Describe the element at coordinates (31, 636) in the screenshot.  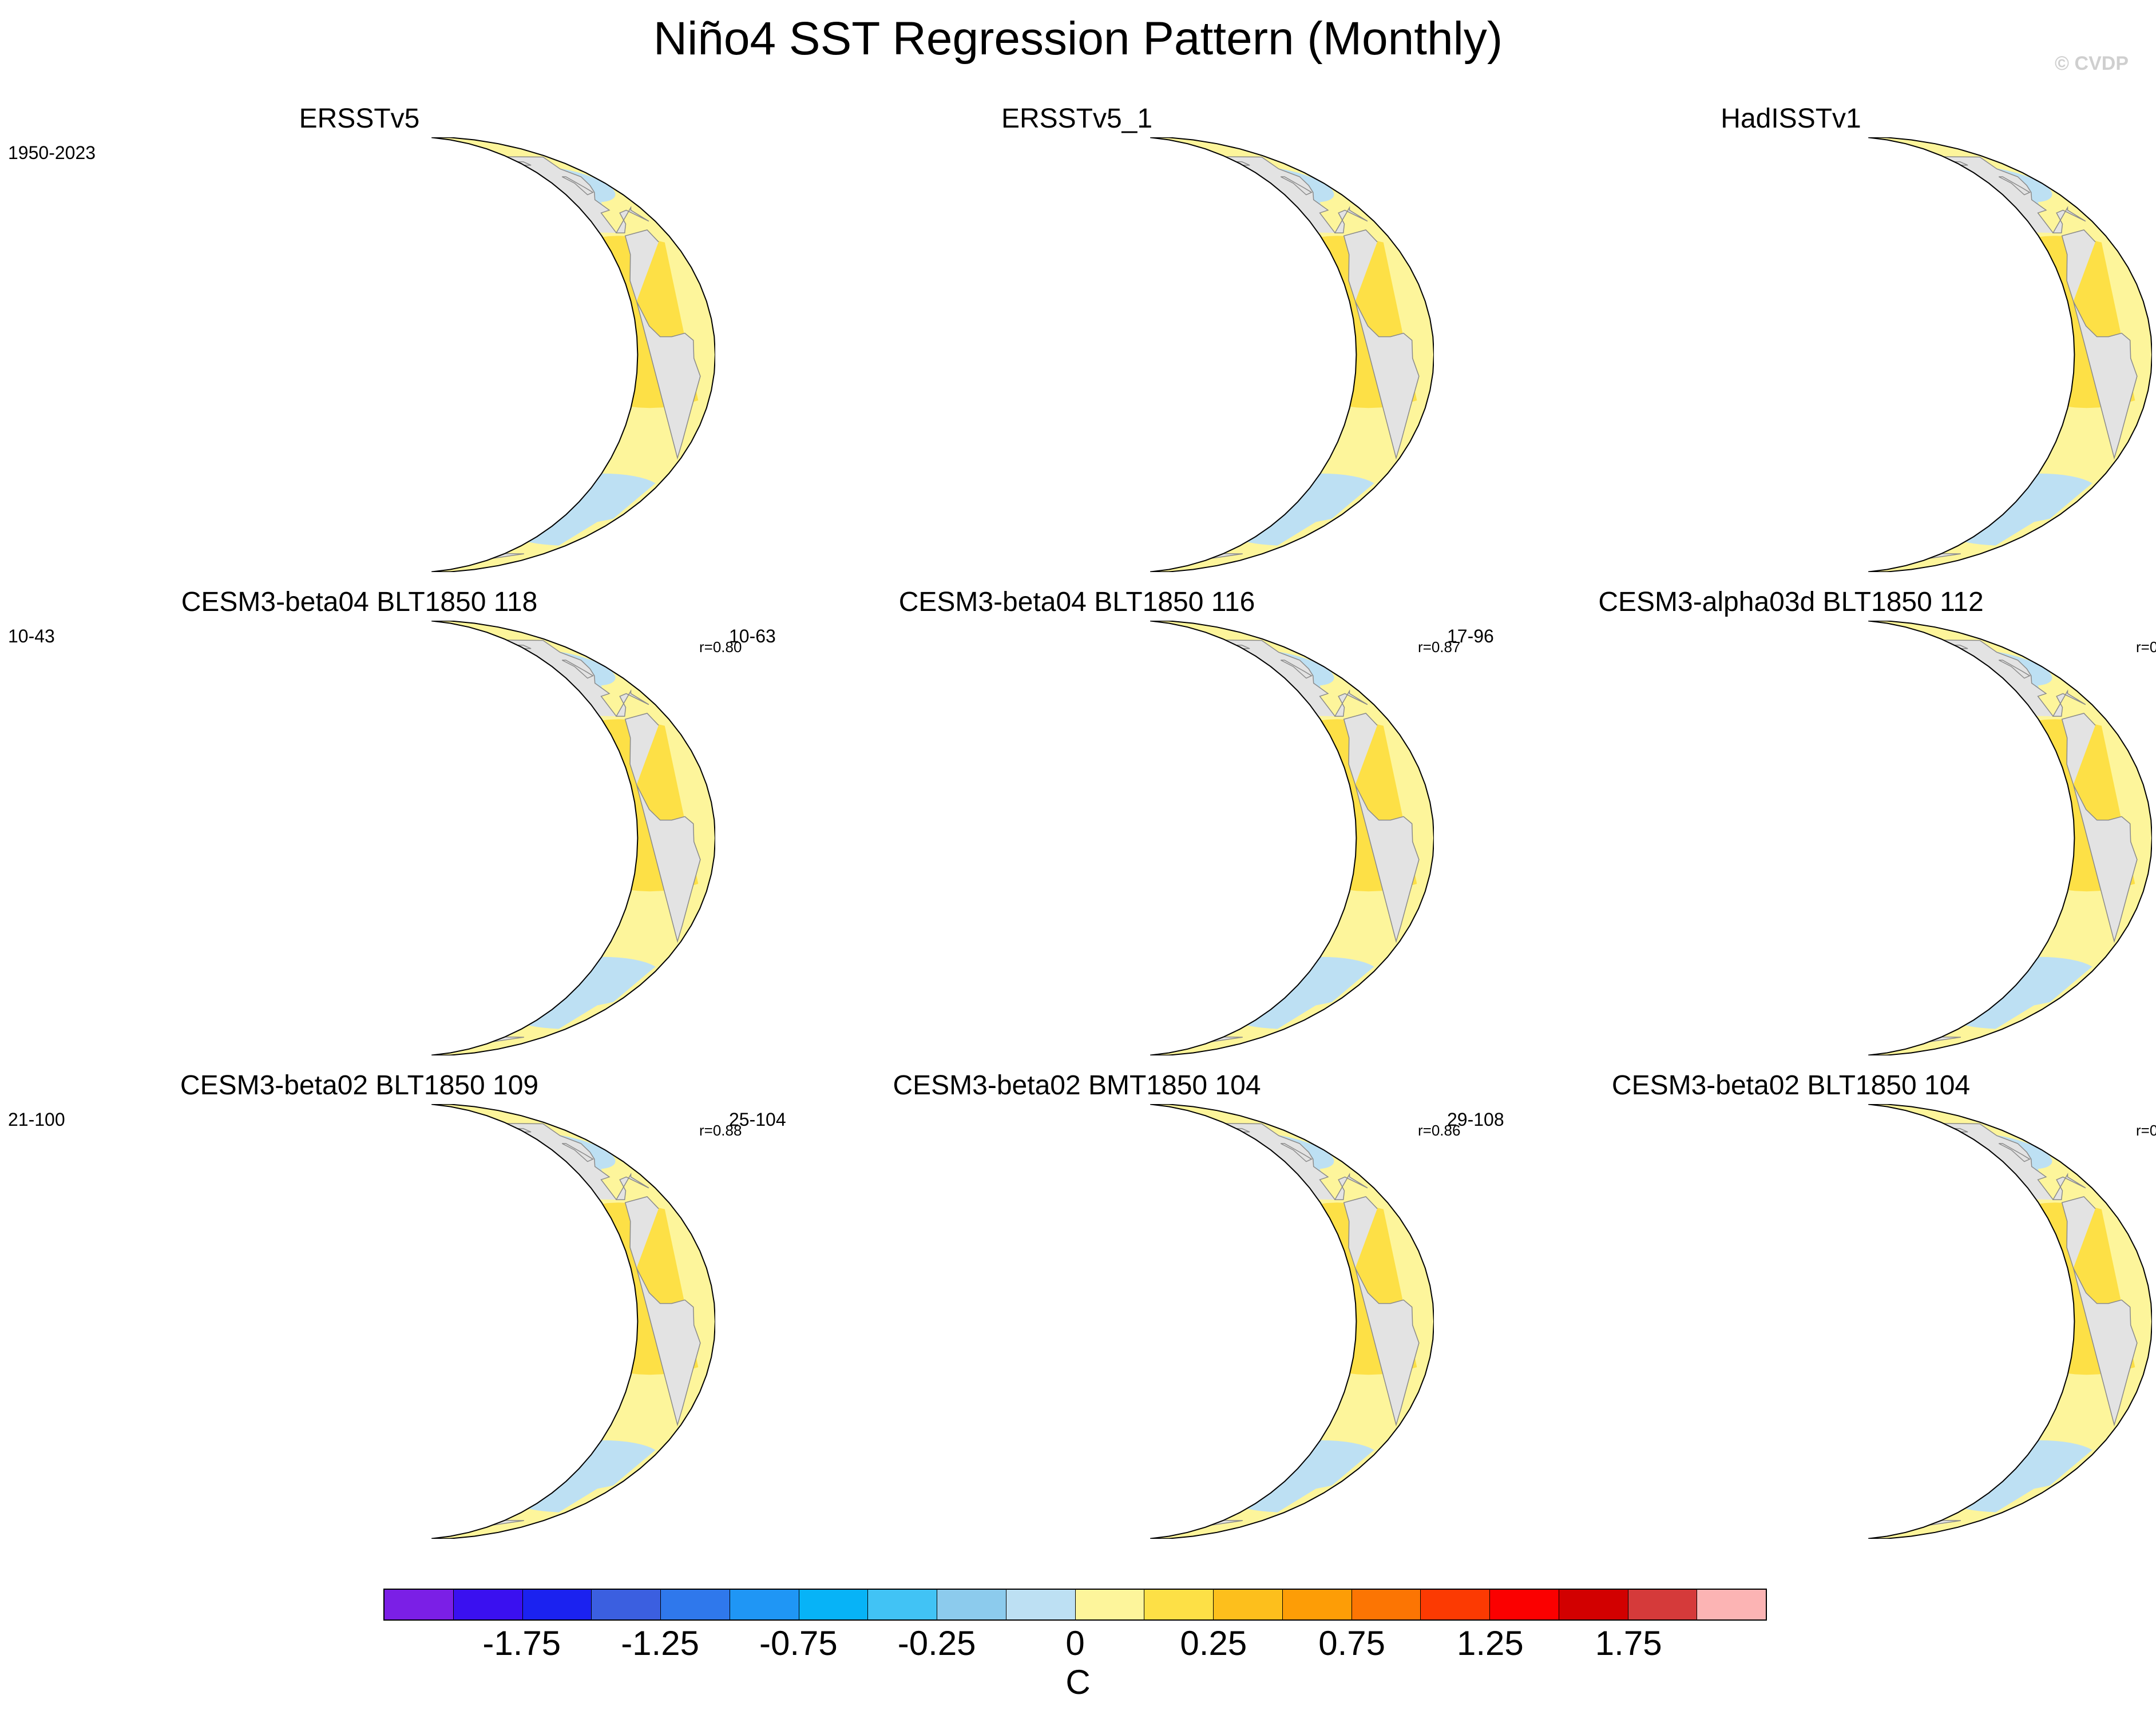
I see `panel-years: 10-43` at that location.